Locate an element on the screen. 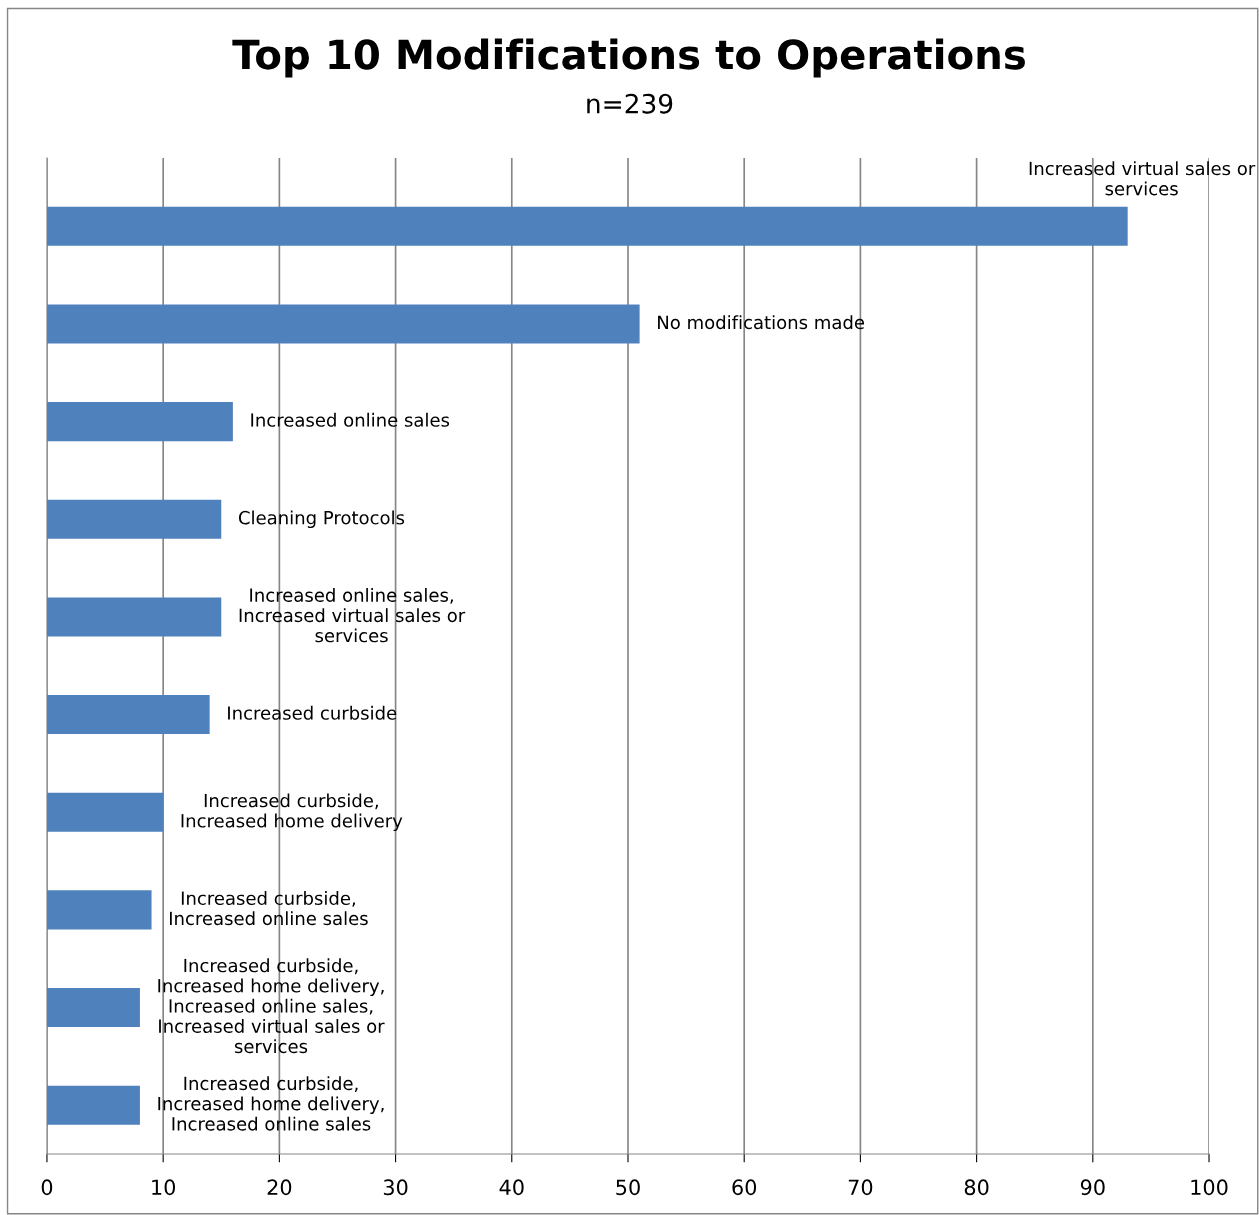 The width and height of the screenshot is (1259, 1215). x-tick-label: 20 is located at coordinates (279, 1187).